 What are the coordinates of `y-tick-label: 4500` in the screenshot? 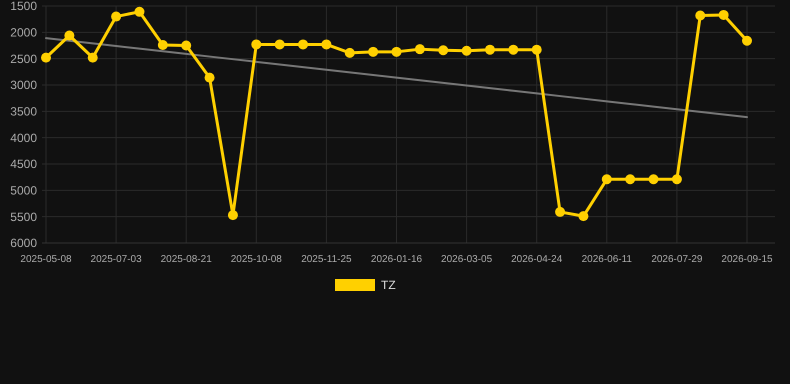 It's located at (24, 164).